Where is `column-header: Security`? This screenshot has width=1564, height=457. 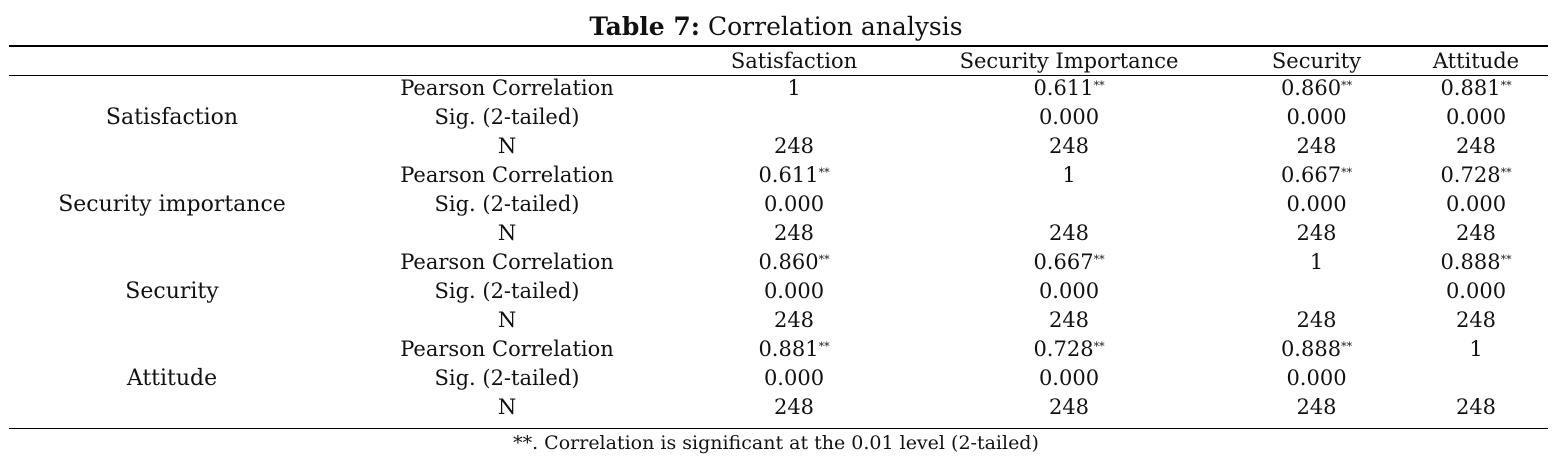 column-header: Security is located at coordinates (1316, 61).